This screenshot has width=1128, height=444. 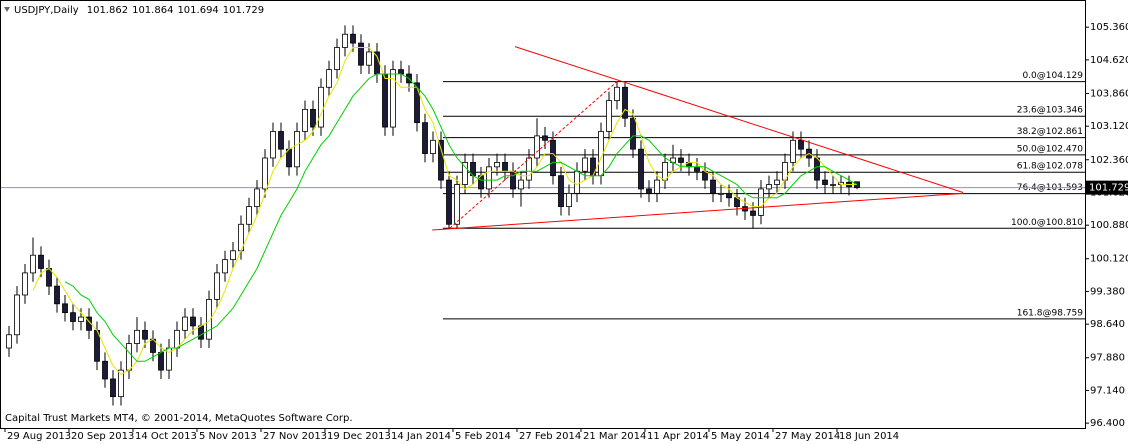 What do you see at coordinates (1109, 160) in the screenshot?
I see `y-tick-label: 102.360` at bounding box center [1109, 160].